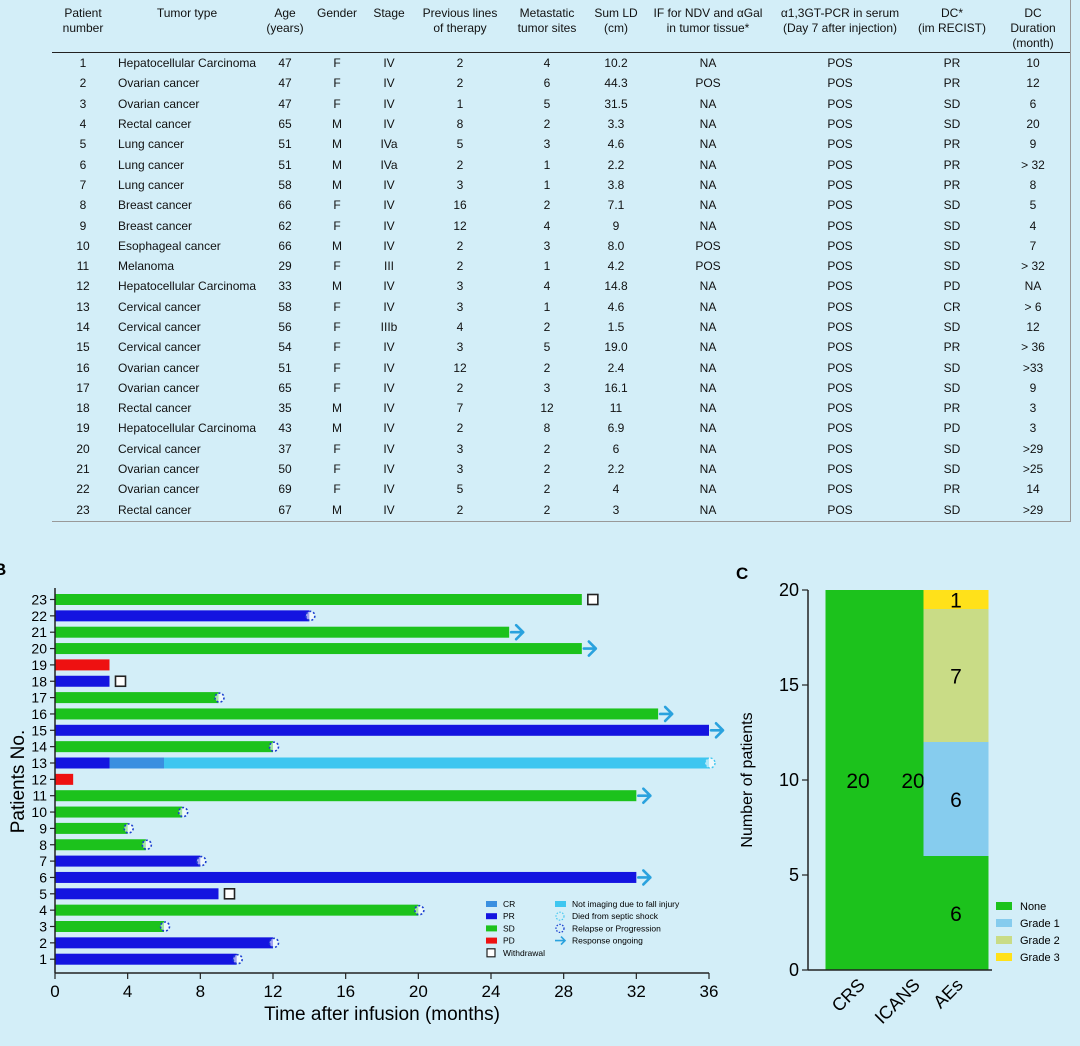  I want to click on y-tick-label: 9, so click(43, 828).